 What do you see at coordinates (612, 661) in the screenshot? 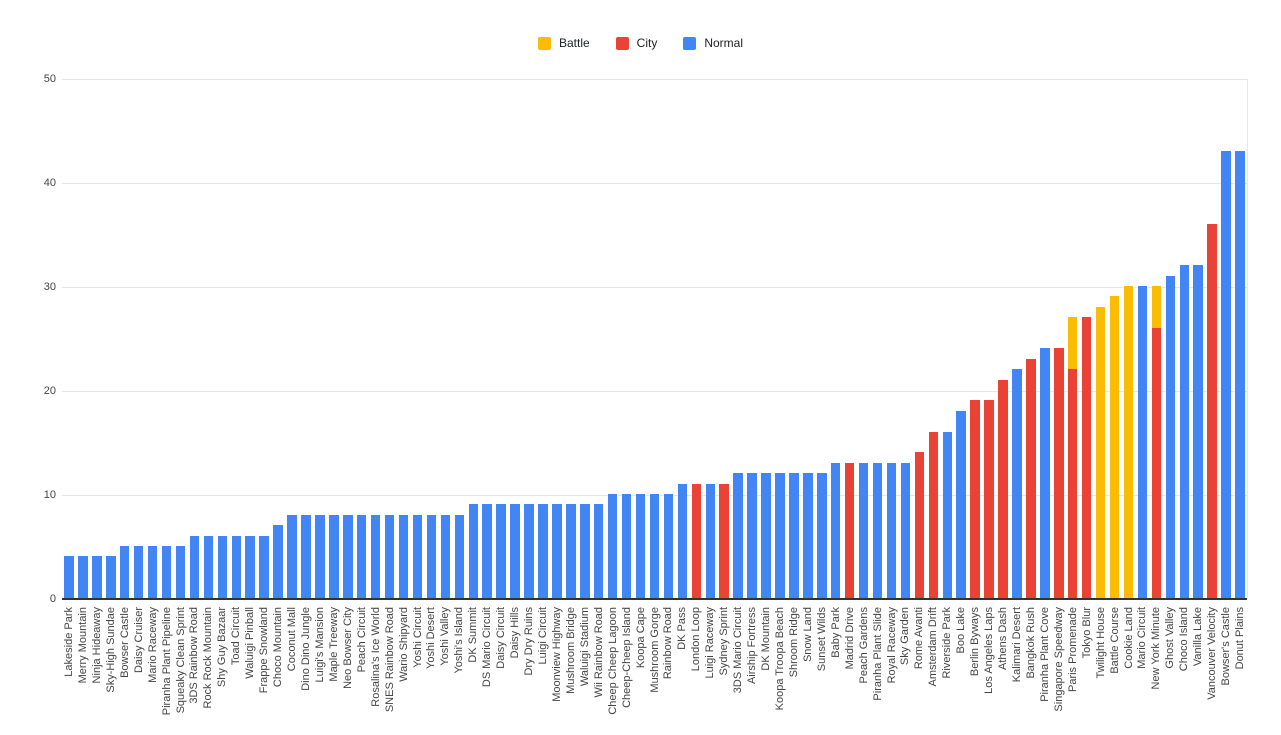
I see `x-axis-category-label: Cheep Cheep Lagoon` at bounding box center [612, 661].